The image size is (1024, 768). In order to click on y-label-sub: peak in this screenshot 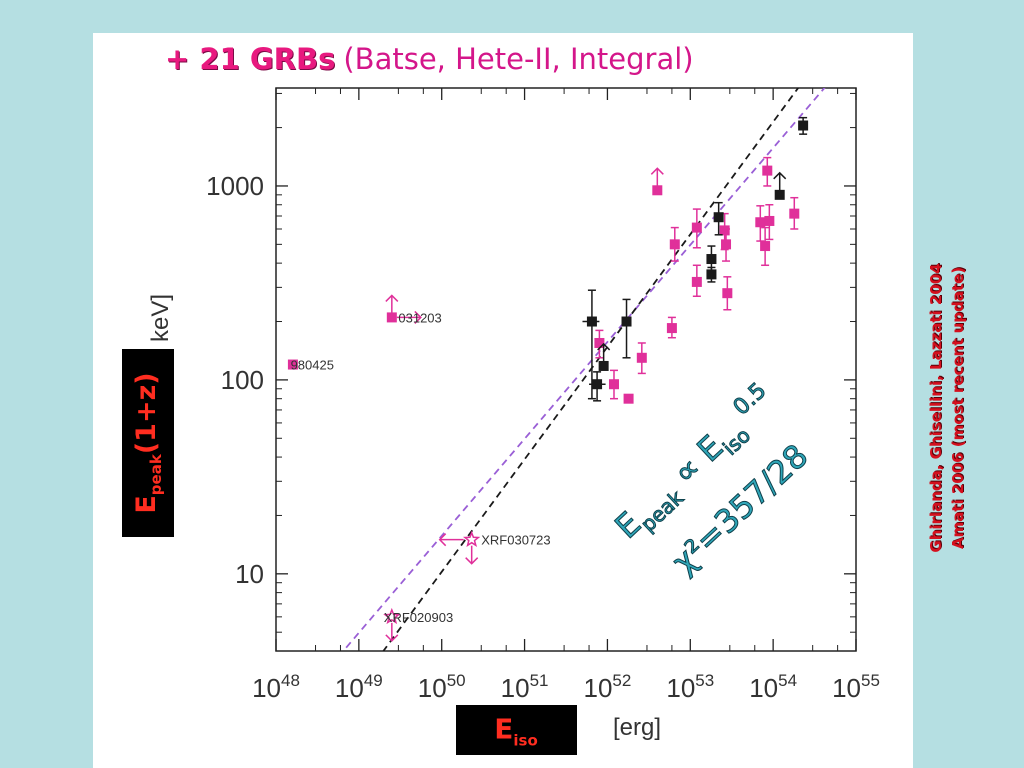, I will do `click(156, 475)`.